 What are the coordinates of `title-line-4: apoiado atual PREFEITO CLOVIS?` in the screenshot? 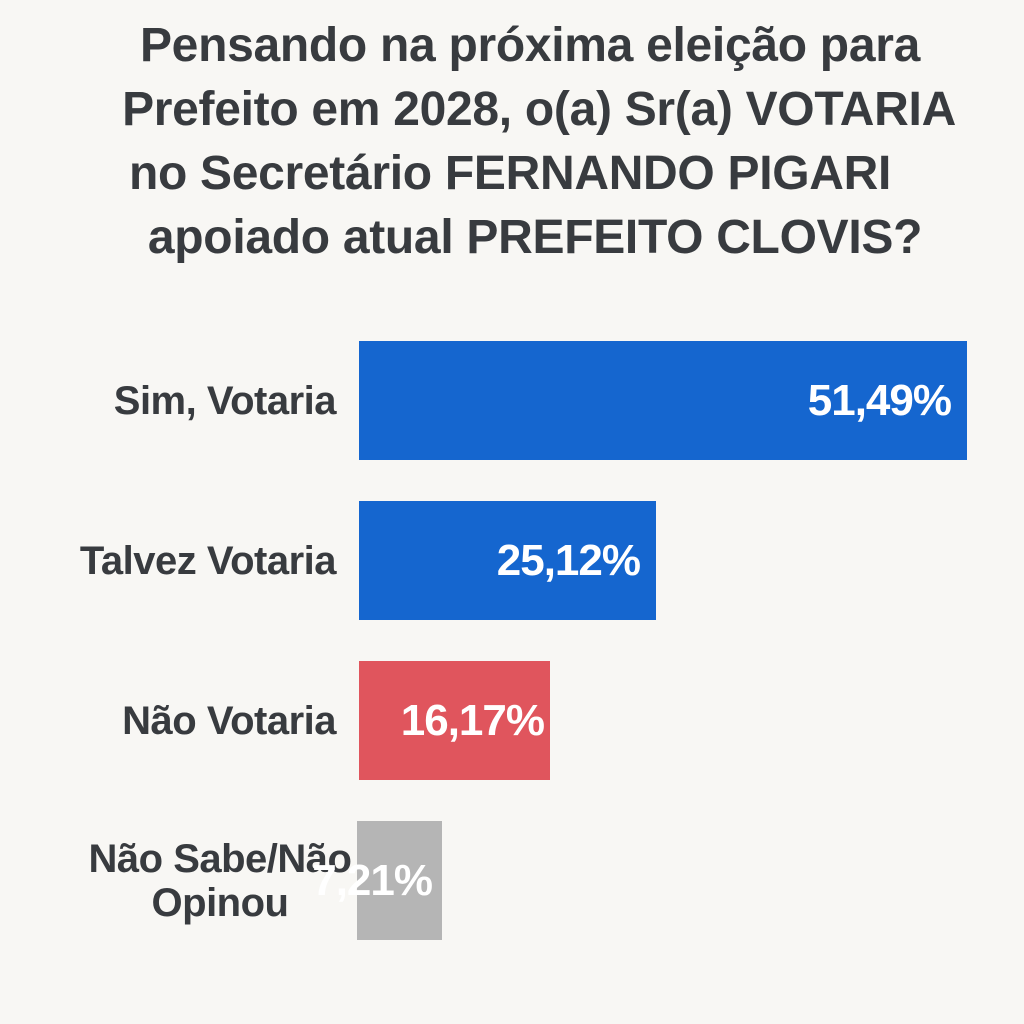 It's located at (535, 237).